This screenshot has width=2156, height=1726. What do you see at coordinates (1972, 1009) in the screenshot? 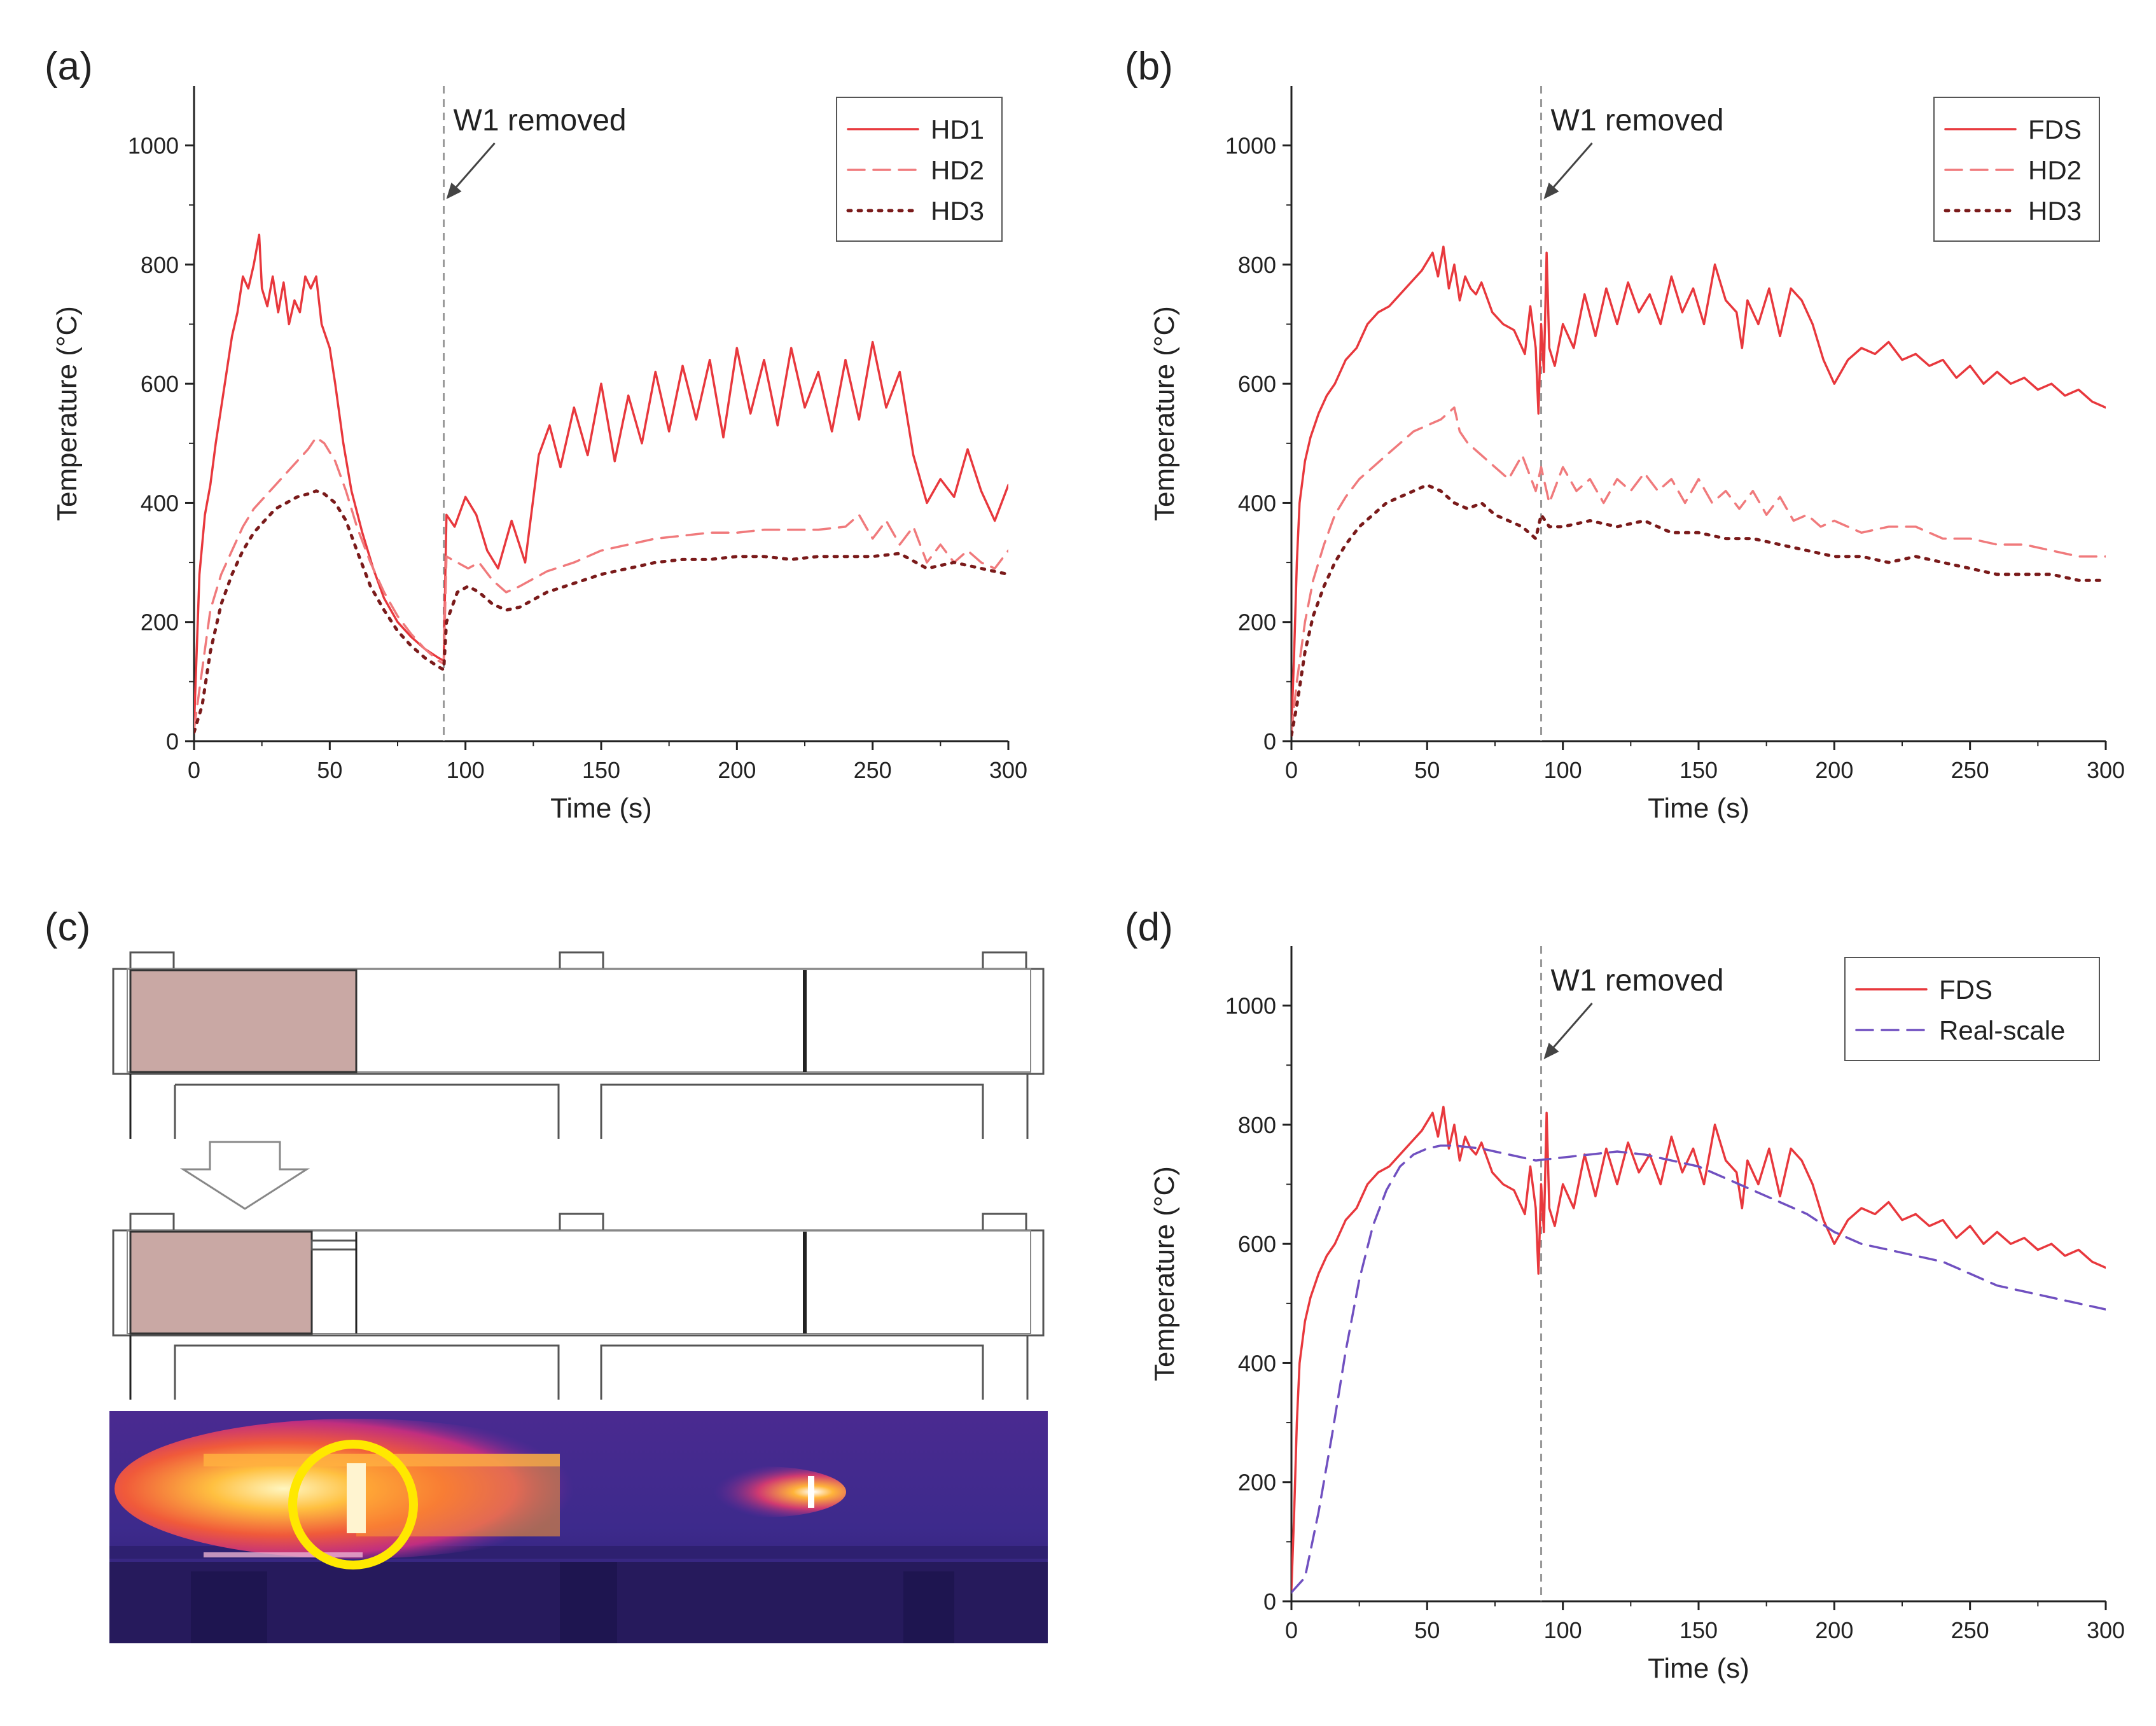
I see `legend-box` at bounding box center [1972, 1009].